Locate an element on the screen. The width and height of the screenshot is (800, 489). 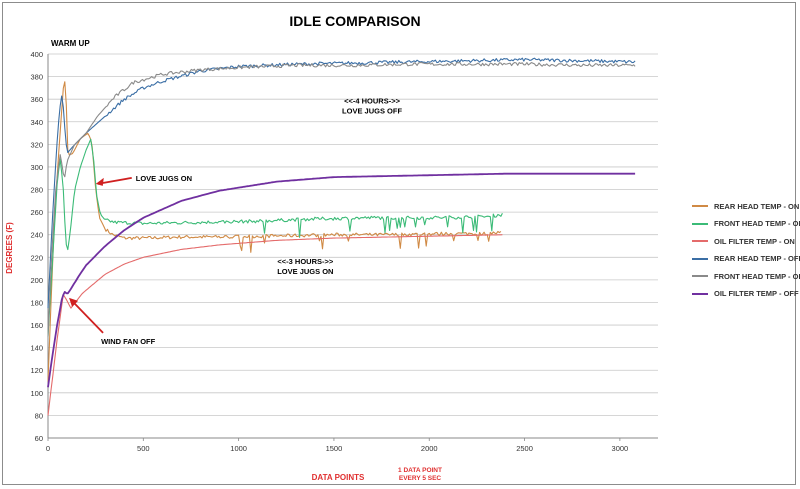
legend-label: FRONT HEAD TEMP - ON is located at coordinates (757, 223).